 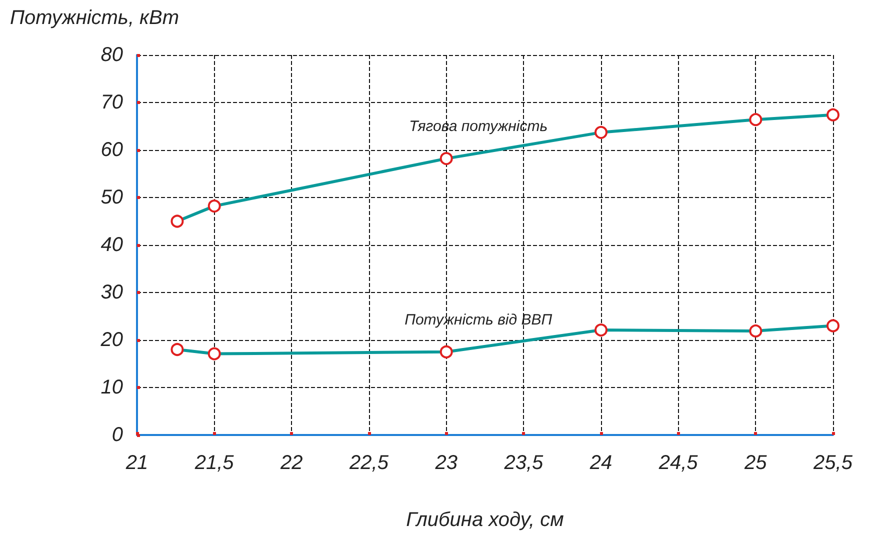 What do you see at coordinates (111, 55) in the screenshot?
I see `y-tick-label: 80` at bounding box center [111, 55].